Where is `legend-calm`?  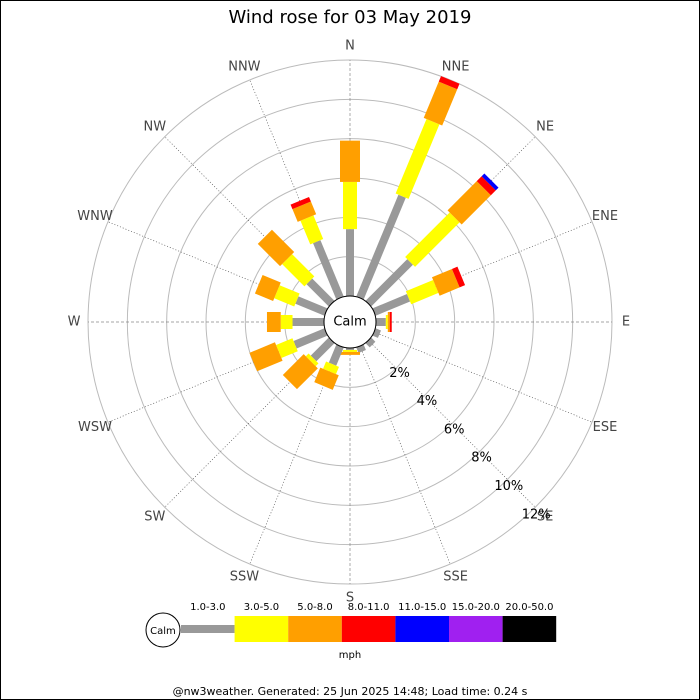
legend-calm is located at coordinates (163, 630).